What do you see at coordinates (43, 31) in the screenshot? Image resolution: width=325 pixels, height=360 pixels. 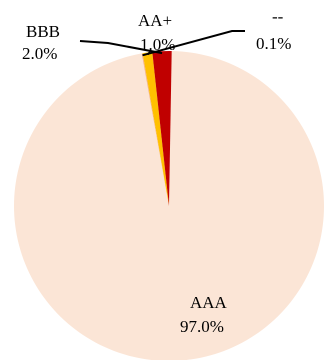 I see `slice-label-bbb: BBB` at bounding box center [43, 31].